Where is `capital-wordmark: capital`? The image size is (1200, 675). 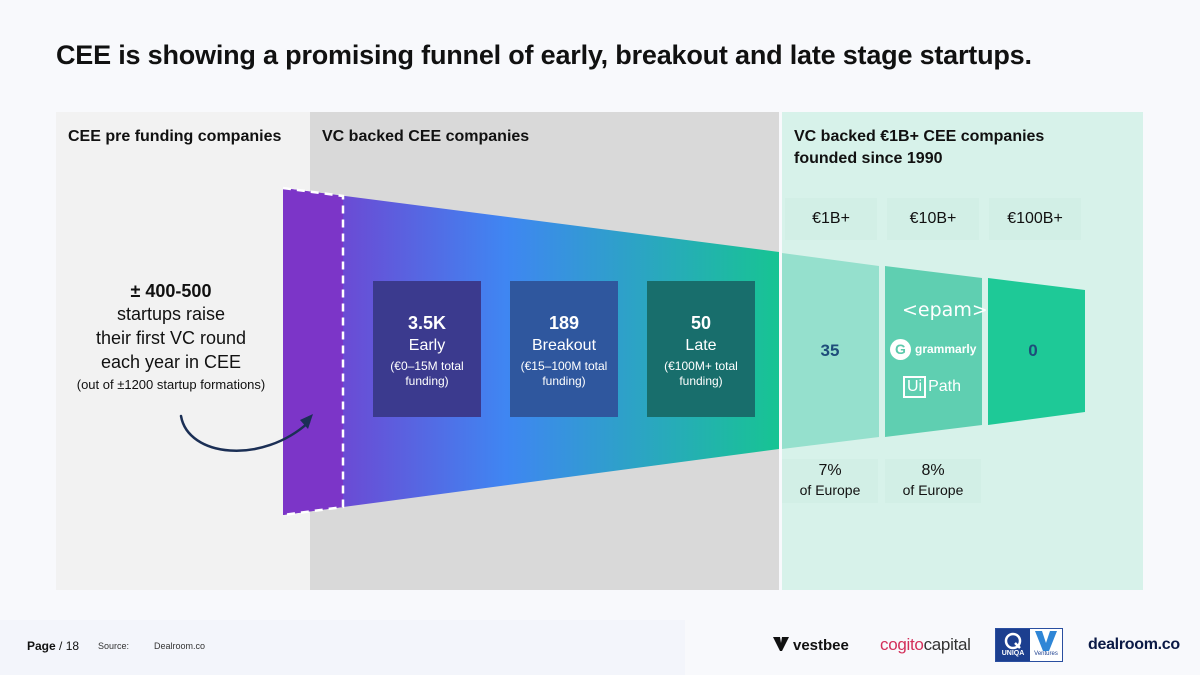
capital-wordmark: capital is located at coordinates (947, 644).